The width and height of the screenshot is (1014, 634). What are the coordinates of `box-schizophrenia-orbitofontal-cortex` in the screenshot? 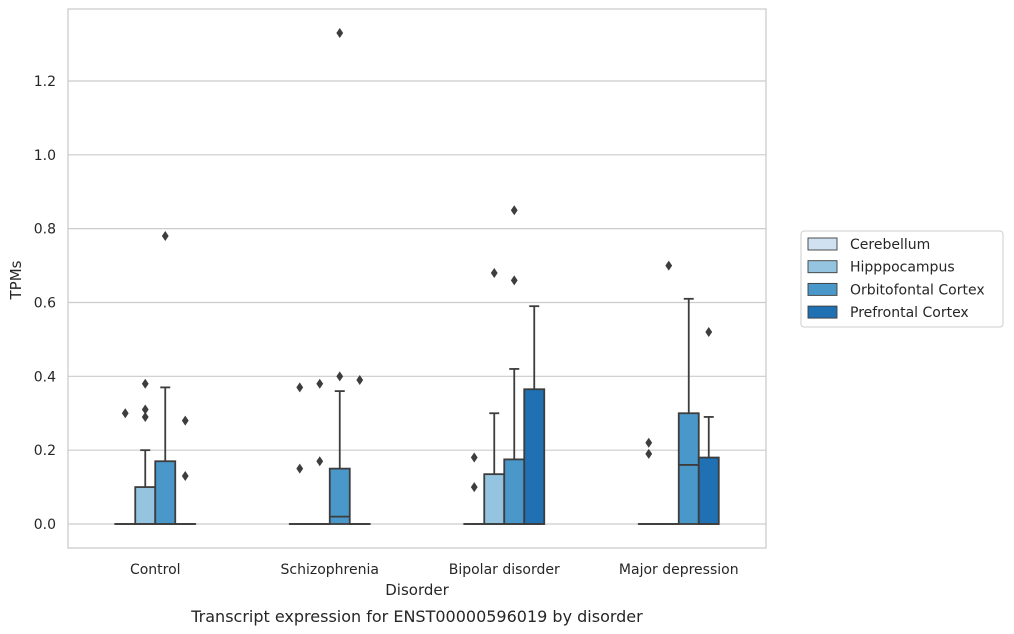 It's located at (339, 276).